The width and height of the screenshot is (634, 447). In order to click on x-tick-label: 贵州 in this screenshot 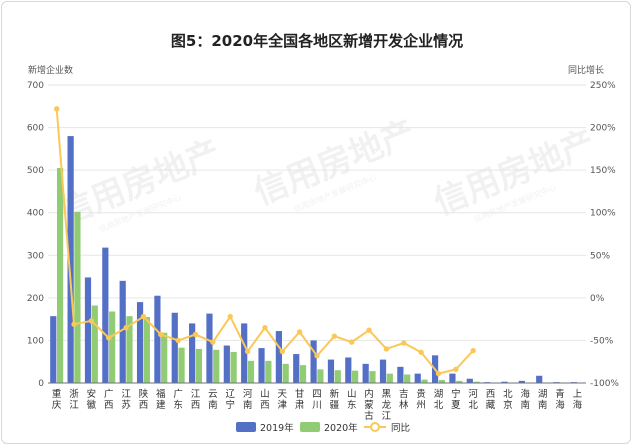, I will do `click(421, 399)`.